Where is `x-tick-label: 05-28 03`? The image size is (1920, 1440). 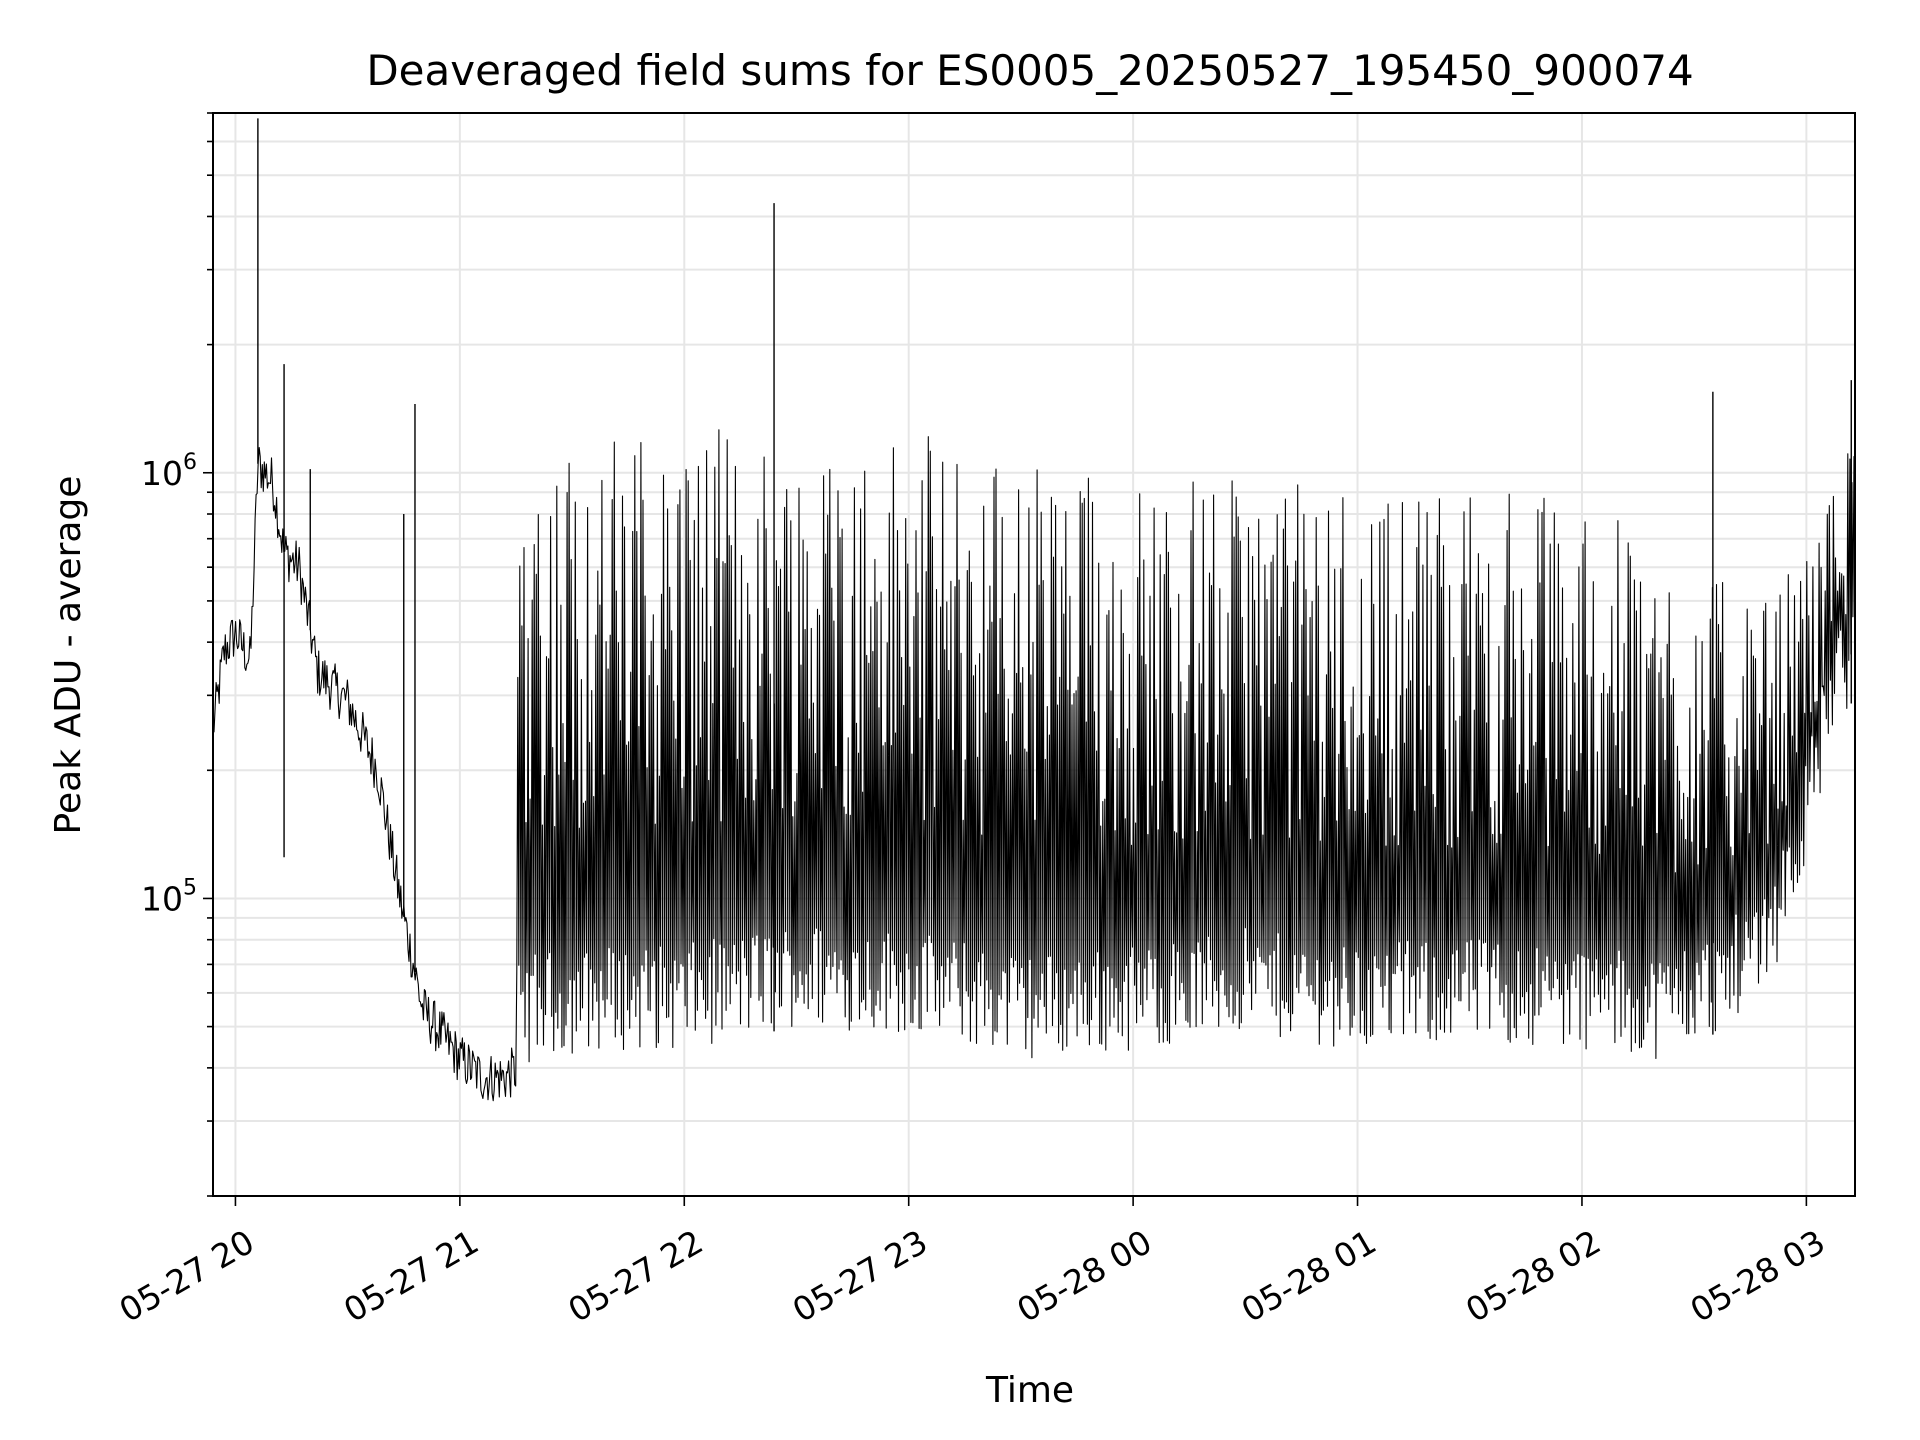
x-tick-label: 05-28 03 is located at coordinates (1758, 1276).